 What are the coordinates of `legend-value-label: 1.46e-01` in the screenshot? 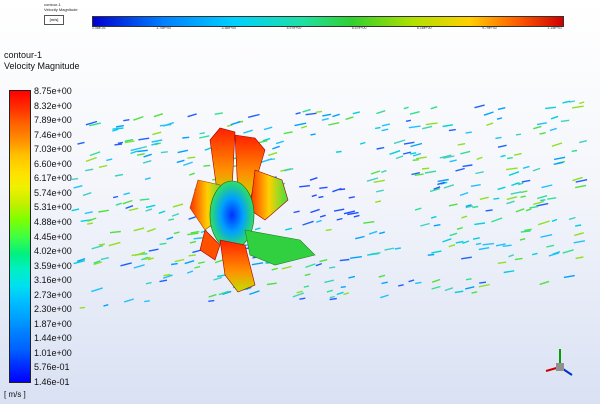 It's located at (52, 382).